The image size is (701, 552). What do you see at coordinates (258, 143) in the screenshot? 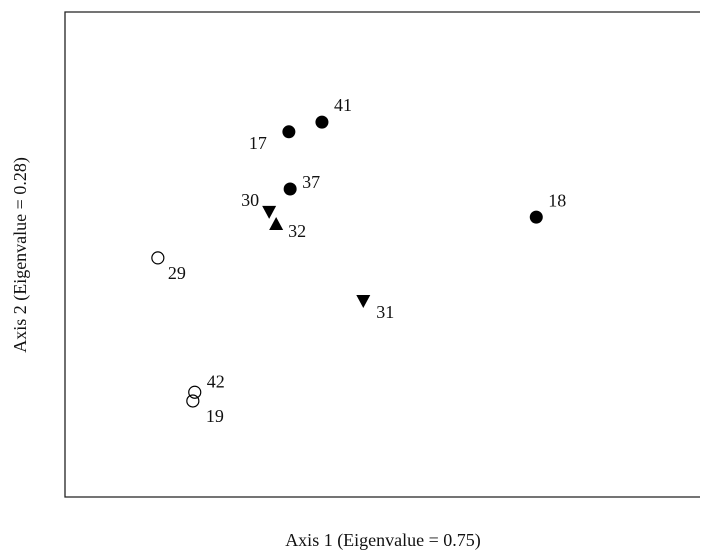
I see `point-label: 17` at bounding box center [258, 143].